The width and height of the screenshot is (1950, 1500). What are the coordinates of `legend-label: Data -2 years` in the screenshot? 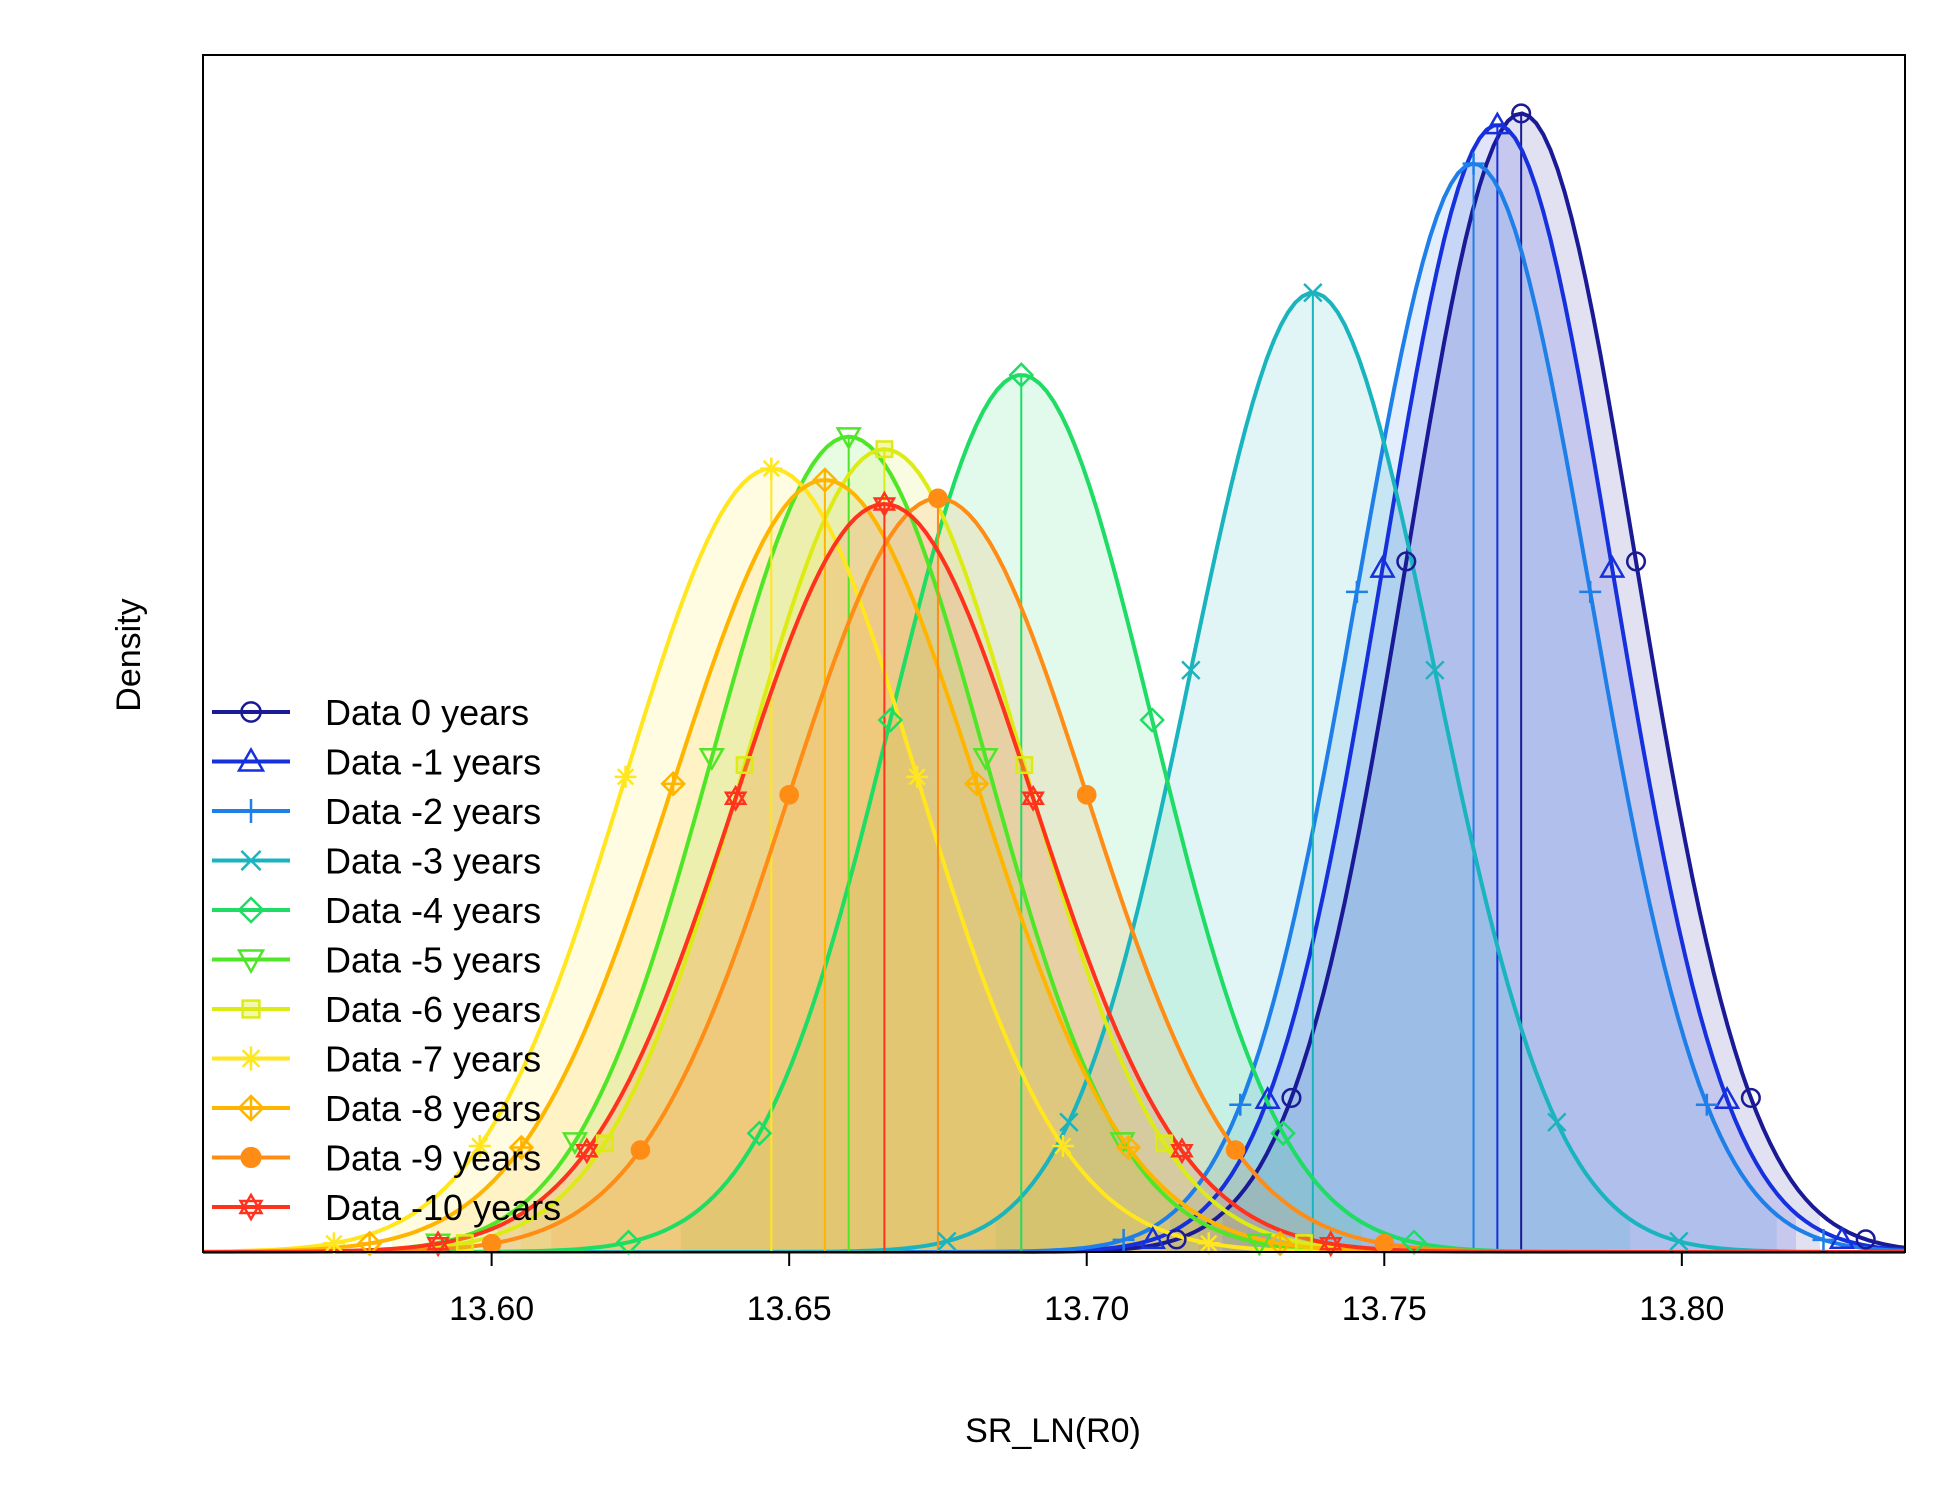 It's located at (433, 811).